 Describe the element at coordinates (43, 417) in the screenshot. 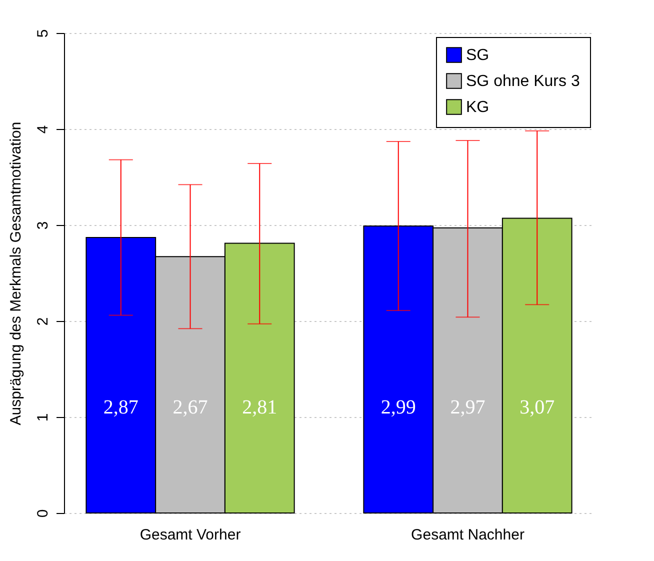

I see `y-tick-label: 1` at that location.